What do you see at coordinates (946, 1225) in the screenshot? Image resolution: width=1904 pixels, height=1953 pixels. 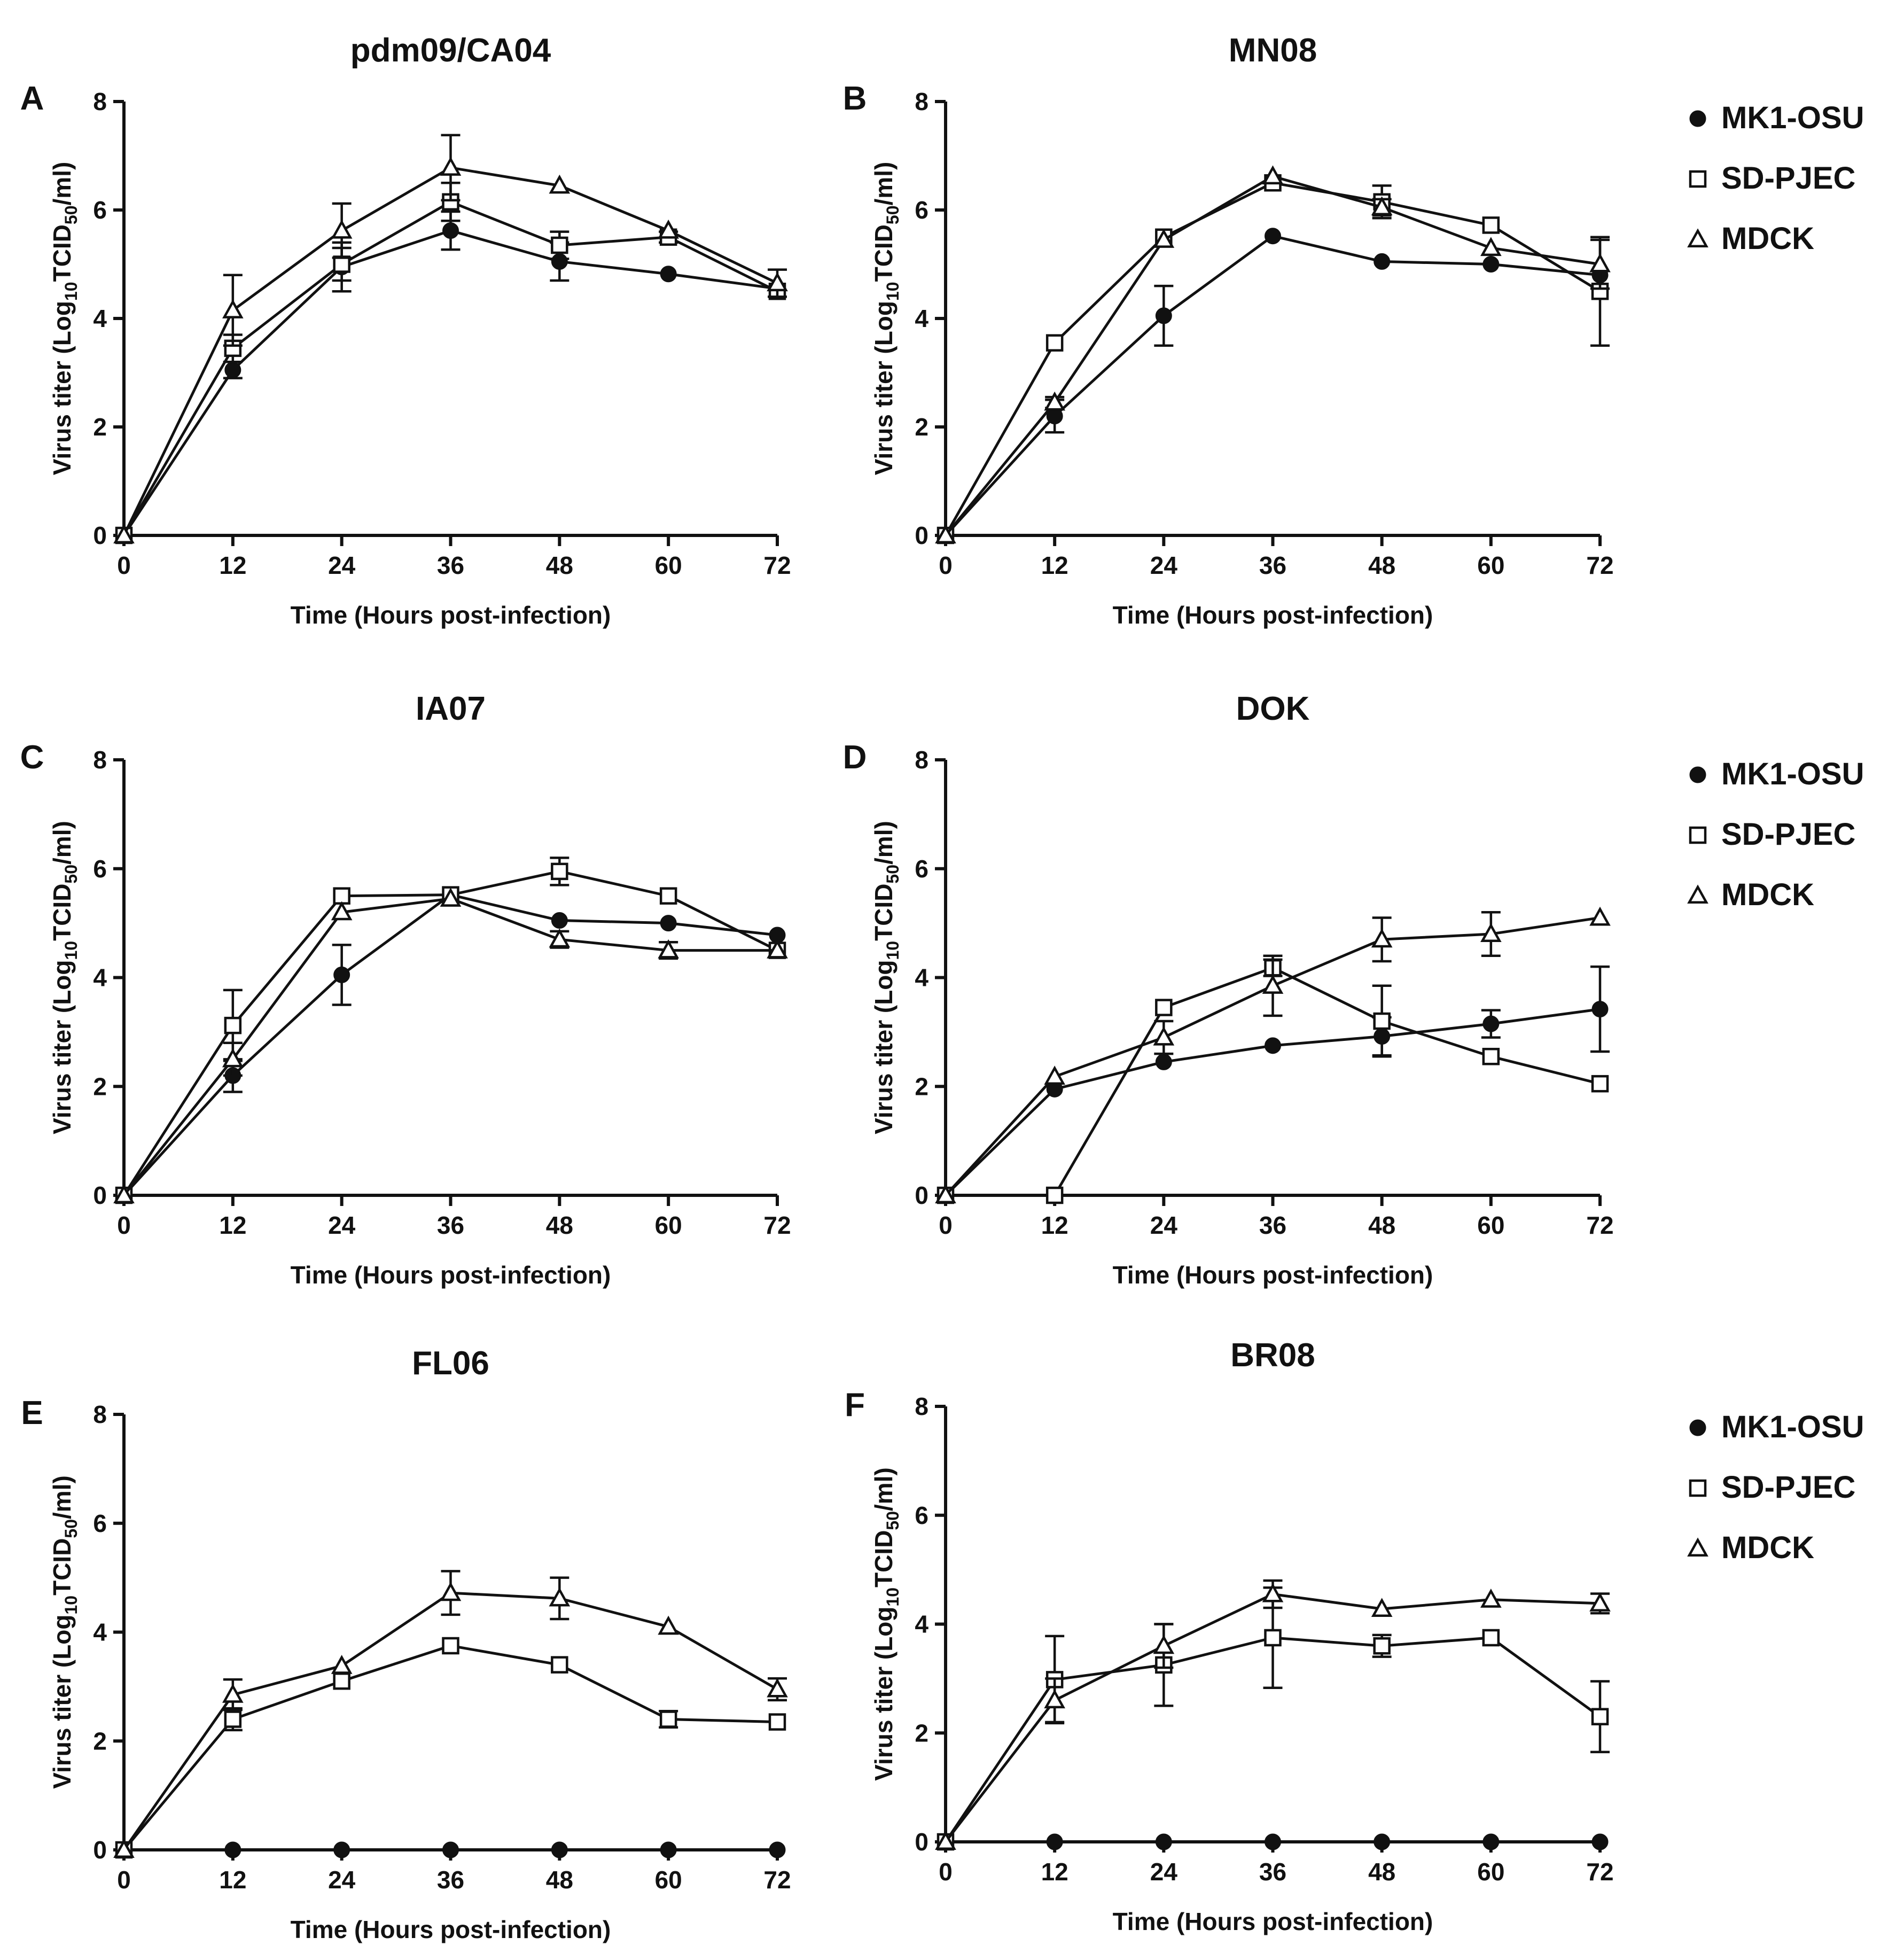 I see `x-tick-label: 0` at bounding box center [946, 1225].